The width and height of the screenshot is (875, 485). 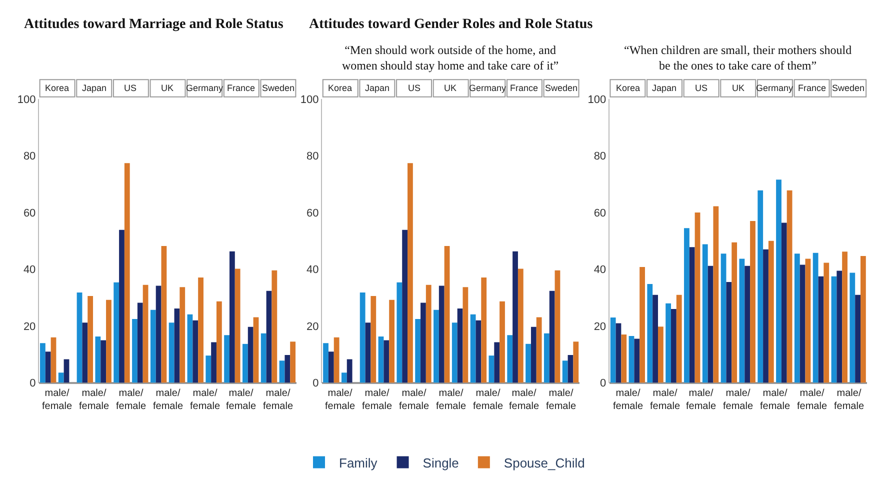 What do you see at coordinates (315, 384) in the screenshot?
I see `y-tick-label: 0` at bounding box center [315, 384].